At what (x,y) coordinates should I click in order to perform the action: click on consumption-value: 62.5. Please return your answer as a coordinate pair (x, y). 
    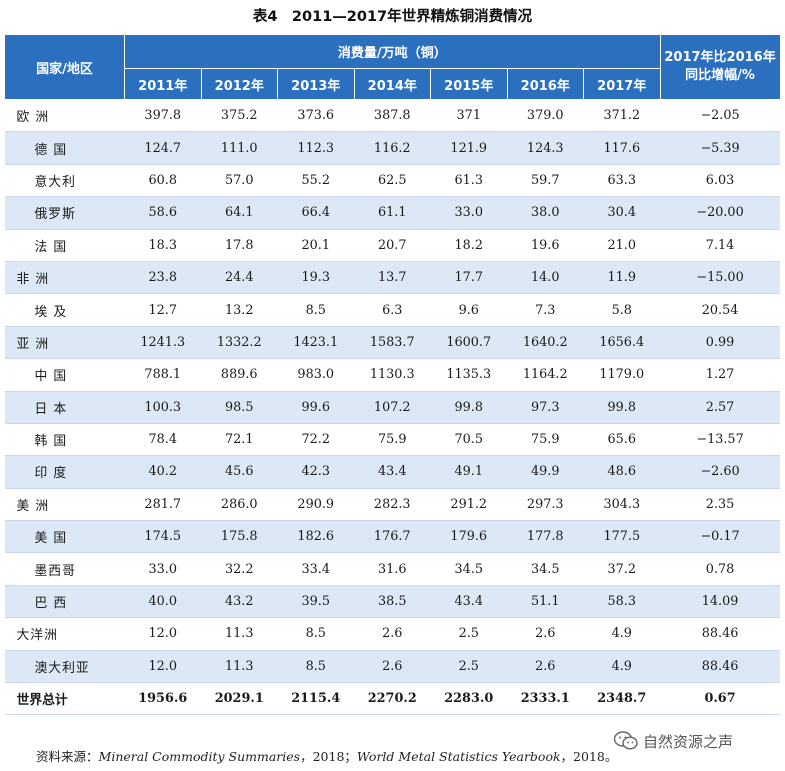
    Looking at the image, I should click on (392, 181).